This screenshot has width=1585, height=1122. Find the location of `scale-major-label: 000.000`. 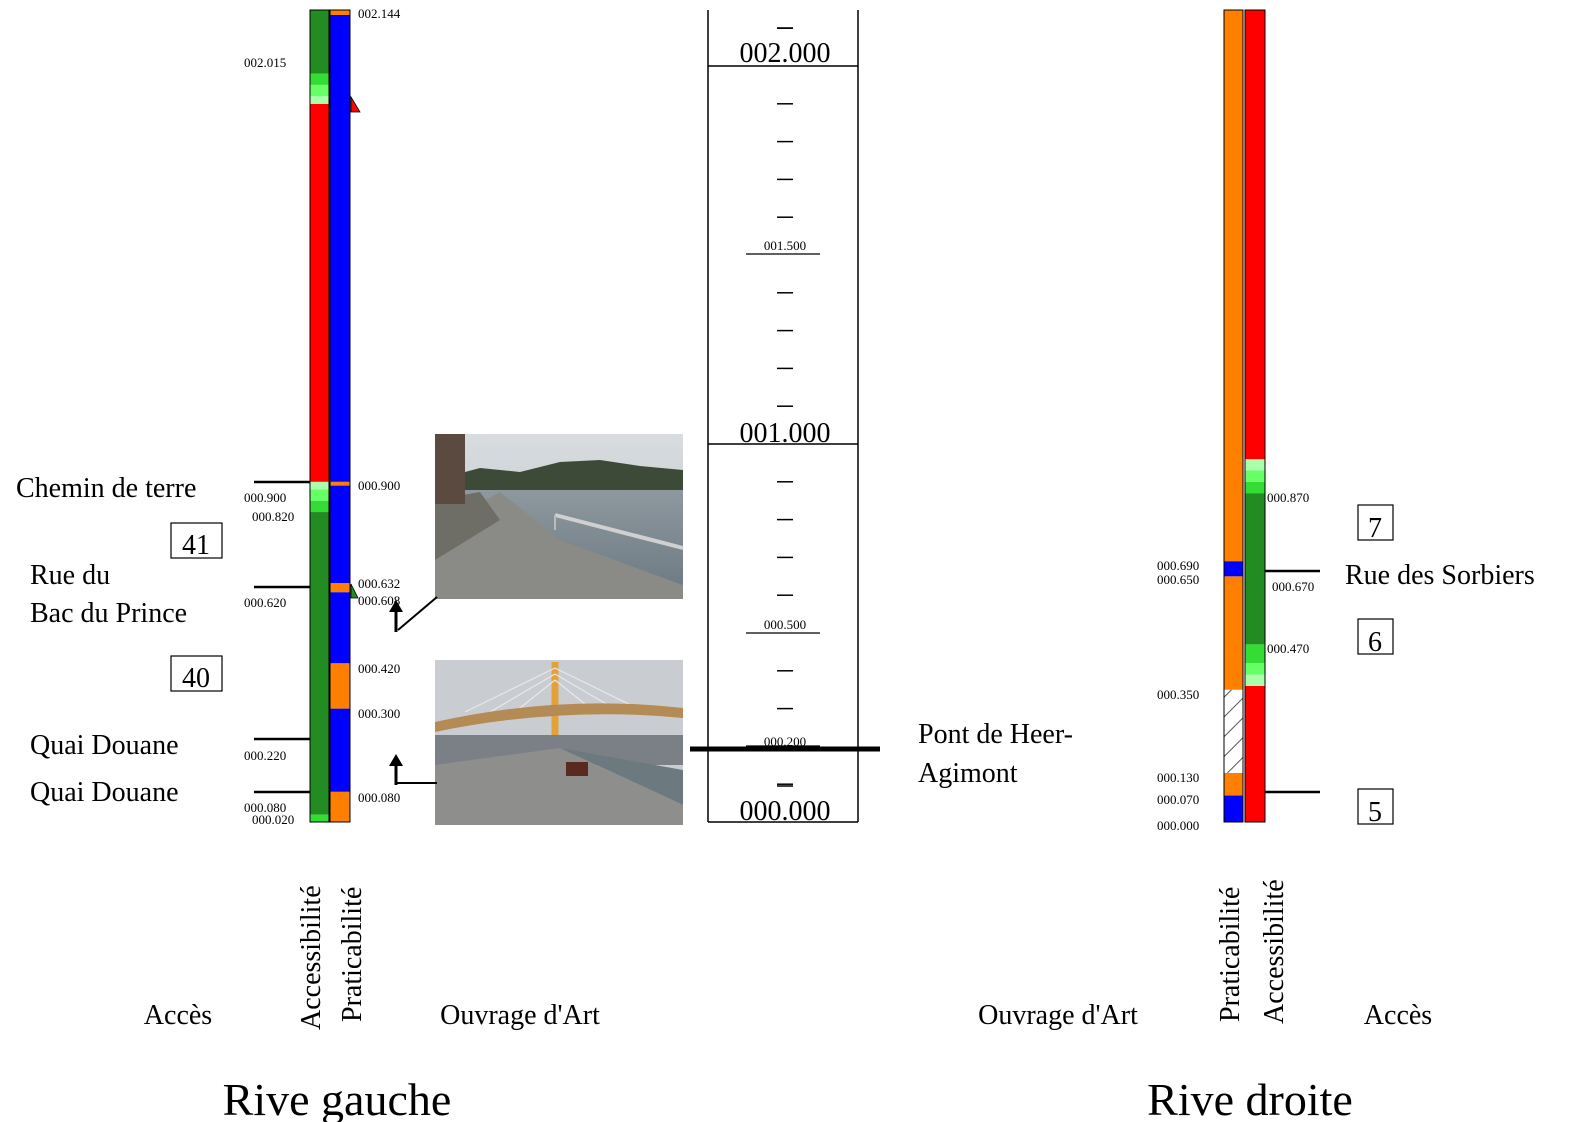

scale-major-label: 000.000 is located at coordinates (785, 811).